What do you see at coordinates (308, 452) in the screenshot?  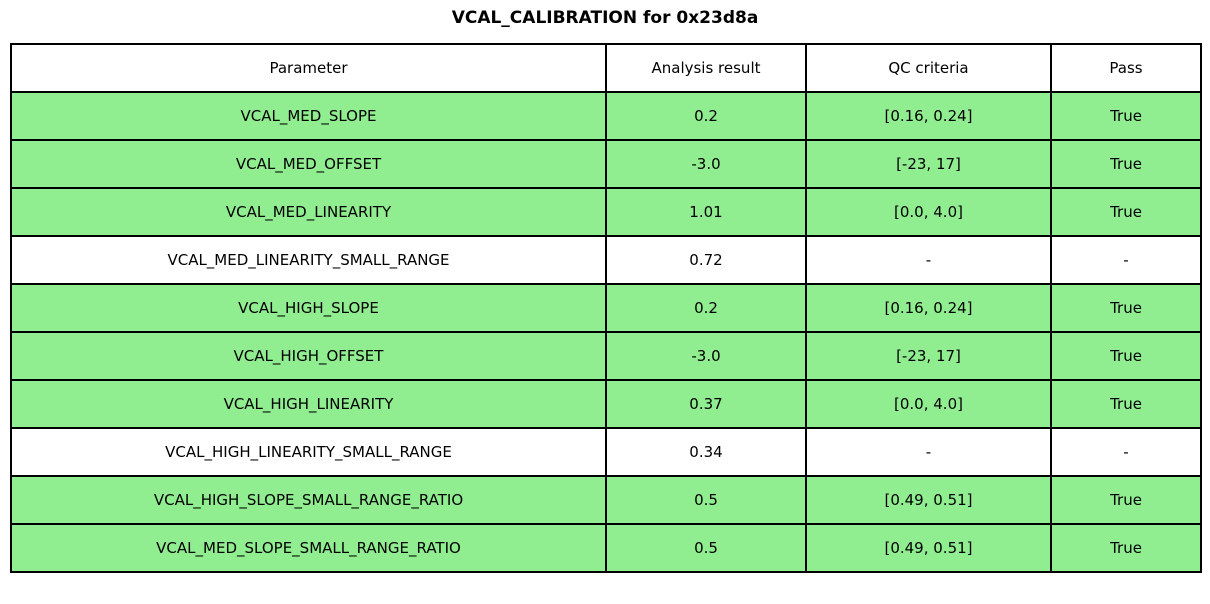 I see `parameter-cell: VCAL_HIGH_LINEARITY_SMALL_RANGE` at bounding box center [308, 452].